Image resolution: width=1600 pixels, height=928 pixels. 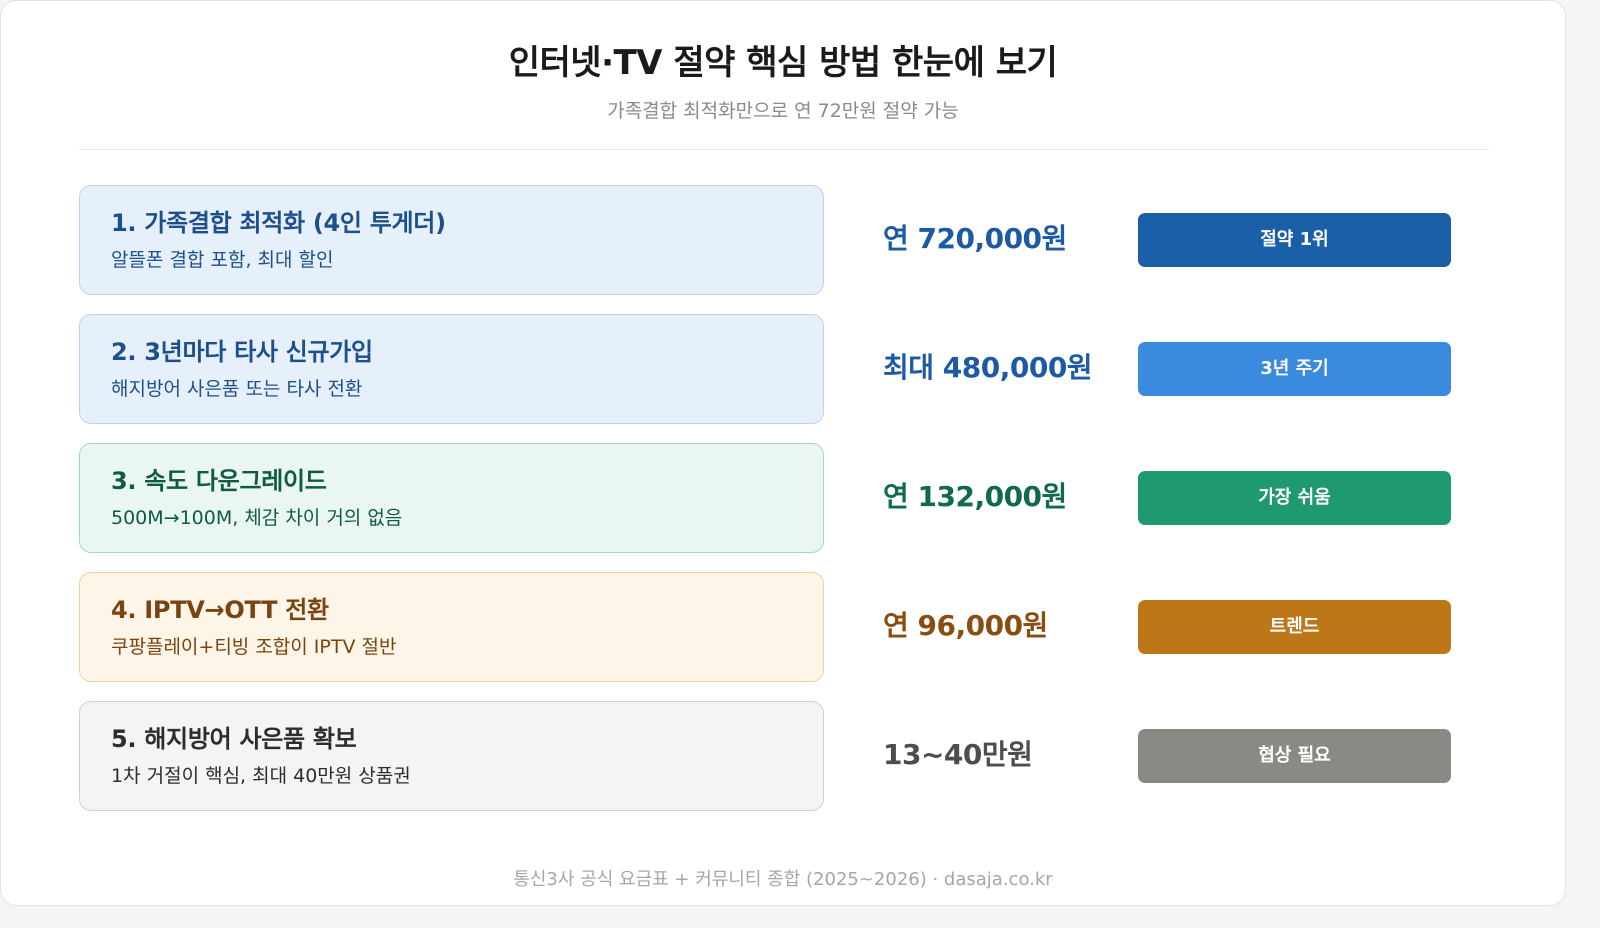 I want to click on tip-title: 4. IPTV→OTT 전환, so click(x=220, y=610).